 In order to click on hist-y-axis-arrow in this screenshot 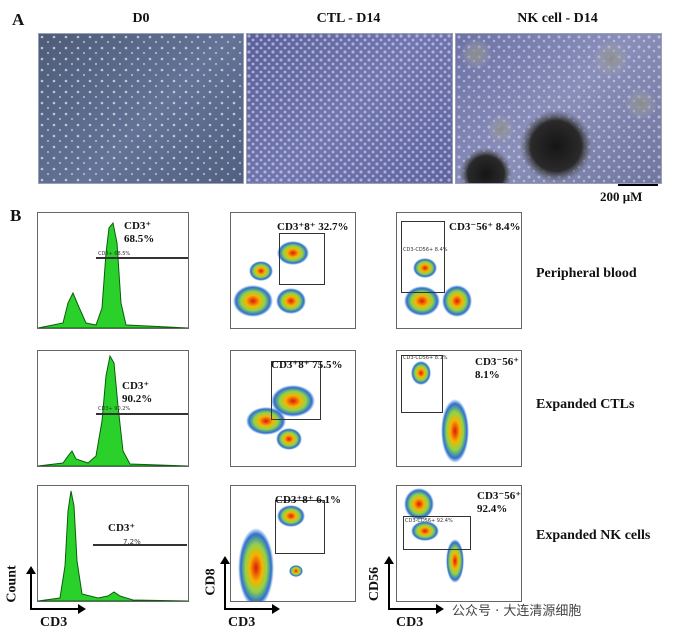, I will do `click(31, 590)`.